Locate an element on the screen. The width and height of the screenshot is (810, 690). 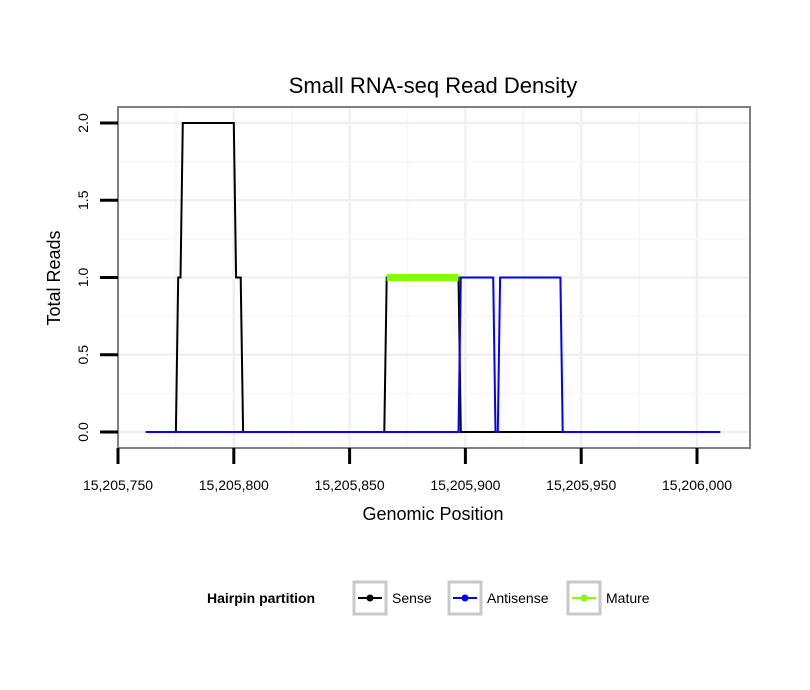
y-axis: 0.0 0.5 1.0 1.5 2.0 is located at coordinates (96, 277).